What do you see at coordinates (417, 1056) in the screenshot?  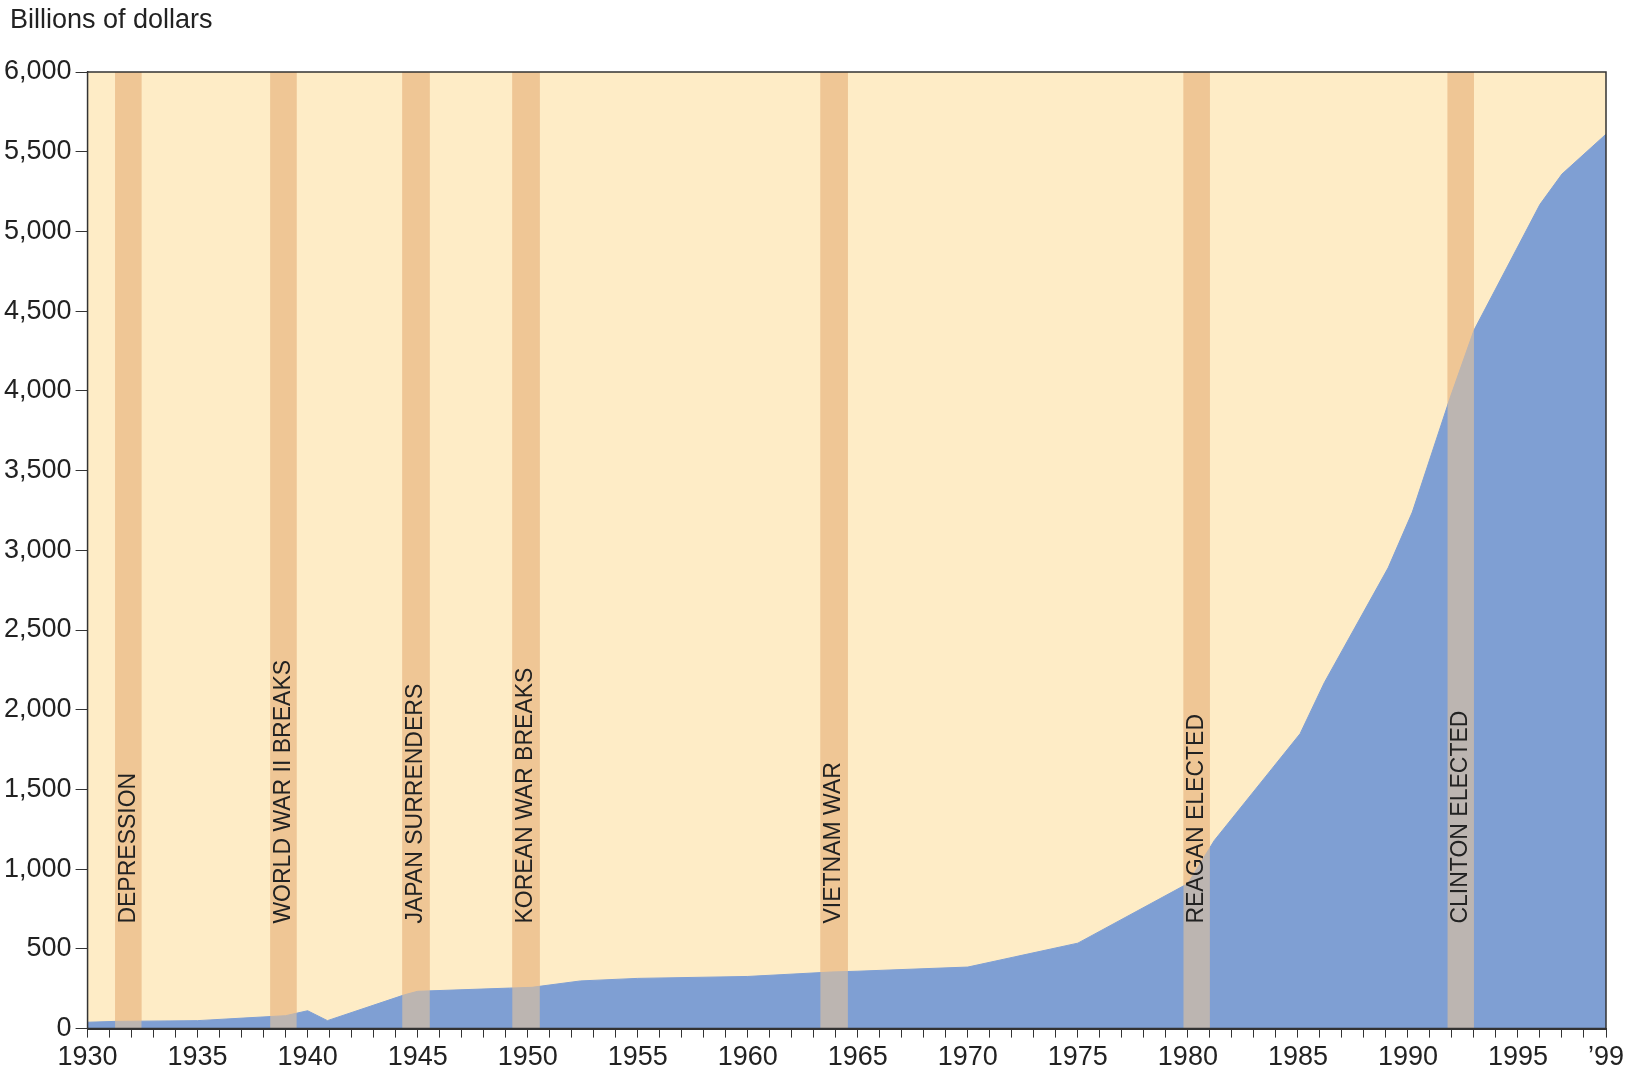 I see `x-tick-label: 1945` at bounding box center [417, 1056].